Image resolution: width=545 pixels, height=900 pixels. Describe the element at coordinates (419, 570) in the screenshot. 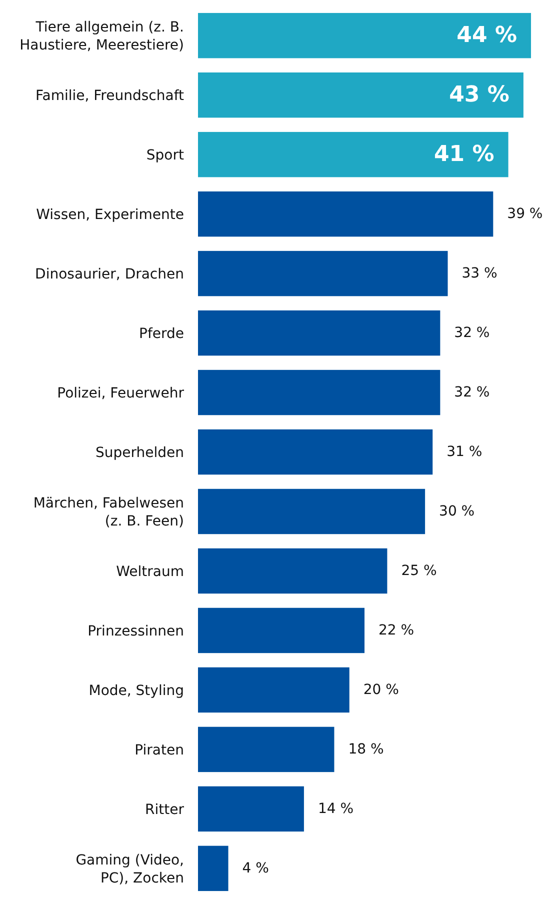

I see `data-label: 25 %` at that location.